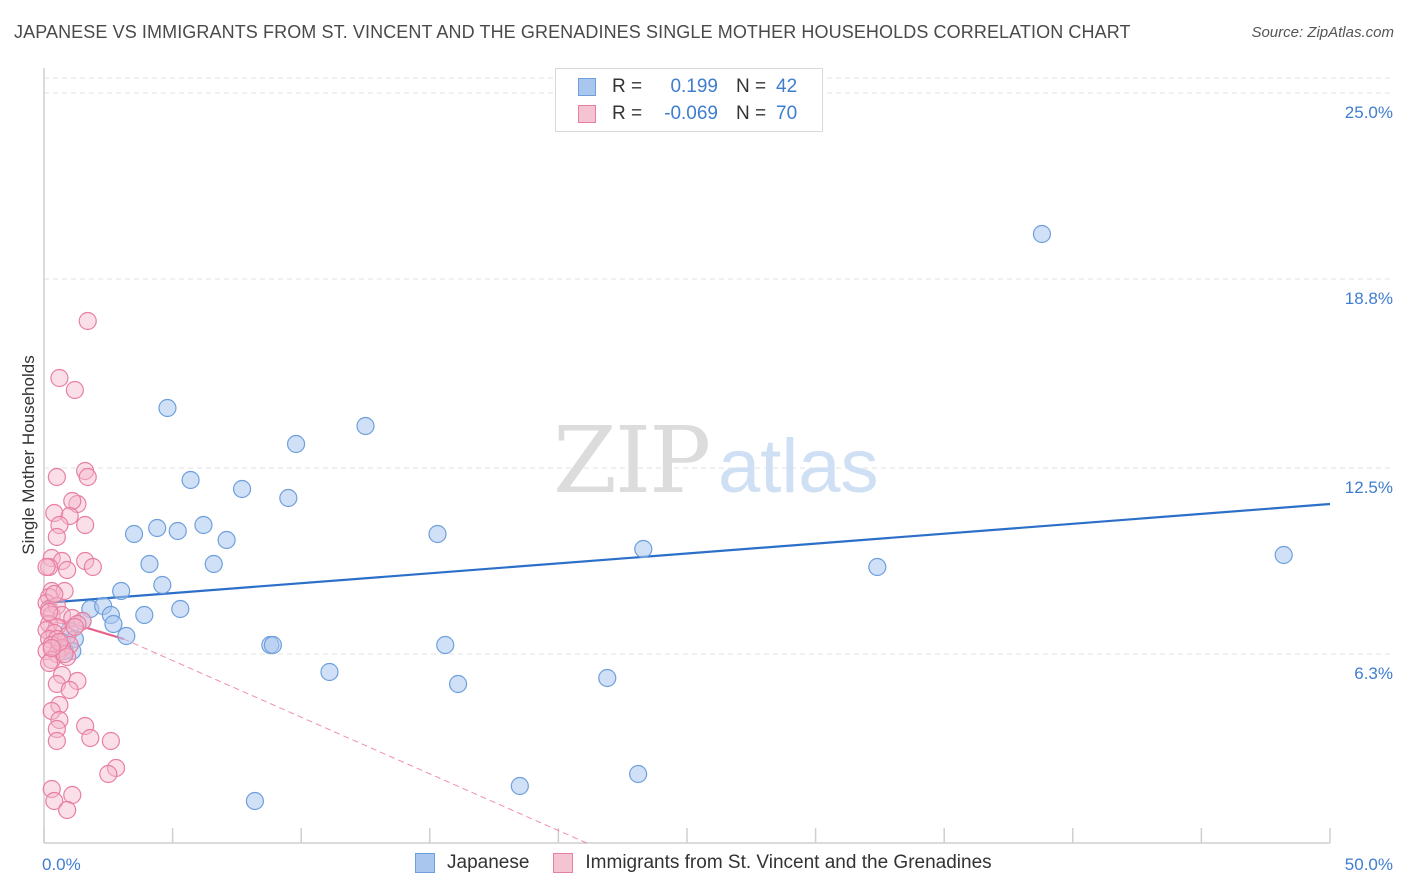 Image resolution: width=1406 pixels, height=892 pixels. What do you see at coordinates (1369, 112) in the screenshot?
I see `y-tick-label: 25.0%` at bounding box center [1369, 112].